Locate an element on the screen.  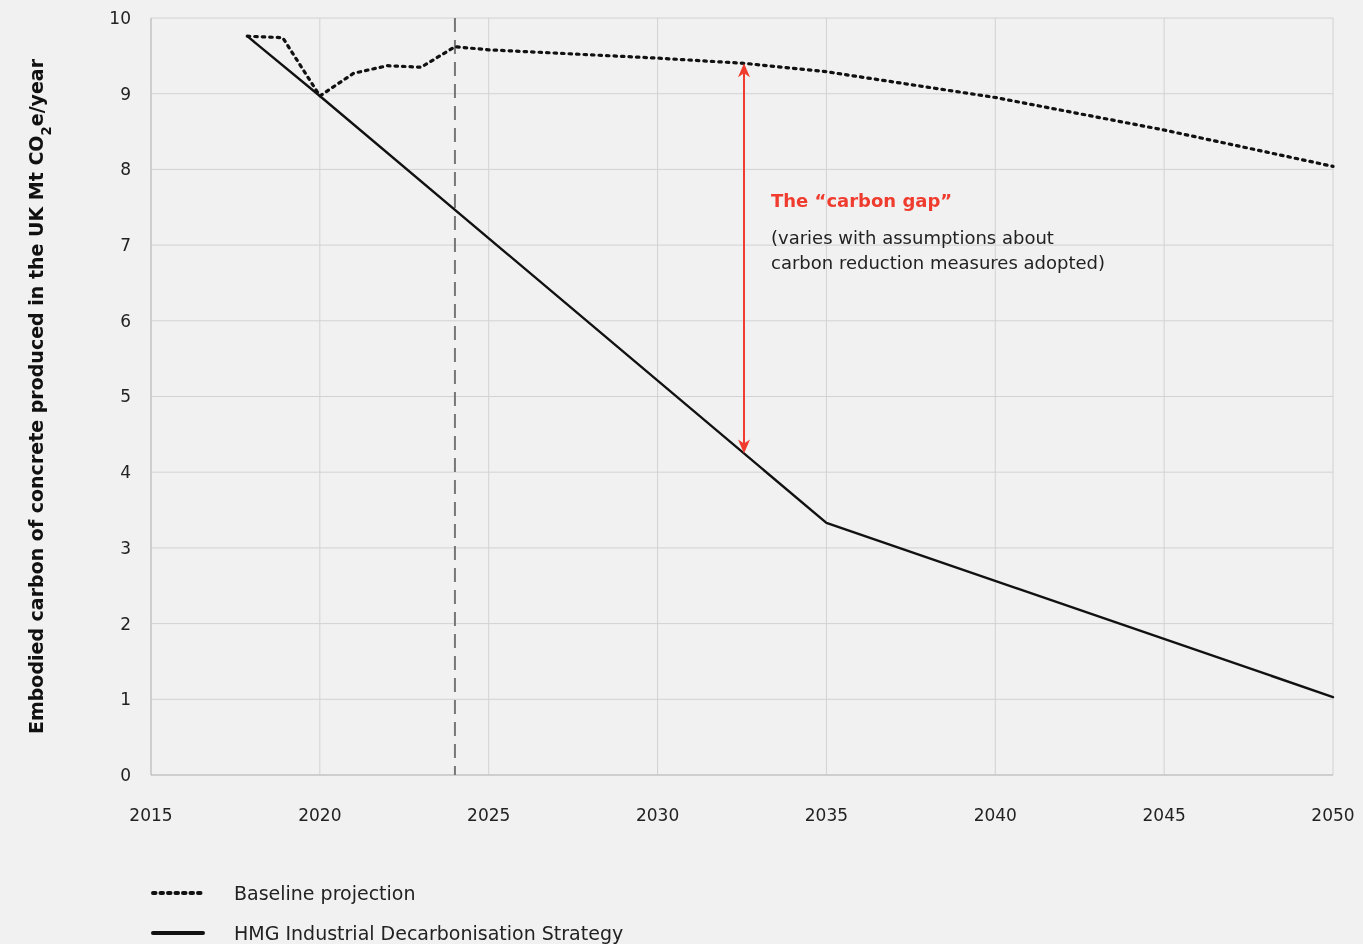
y-tick-label: 8 is located at coordinates (125, 169).